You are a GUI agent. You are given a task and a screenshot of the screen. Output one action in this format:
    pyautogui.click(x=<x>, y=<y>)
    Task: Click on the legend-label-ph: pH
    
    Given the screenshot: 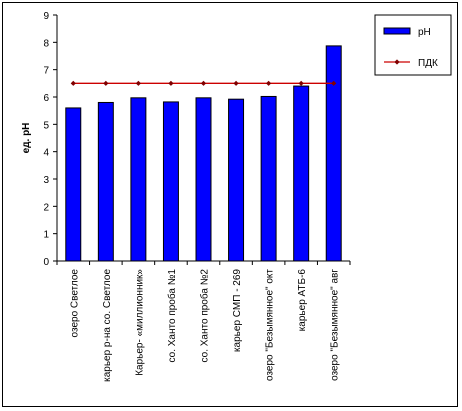 What is the action you would take?
    pyautogui.click(x=424, y=32)
    